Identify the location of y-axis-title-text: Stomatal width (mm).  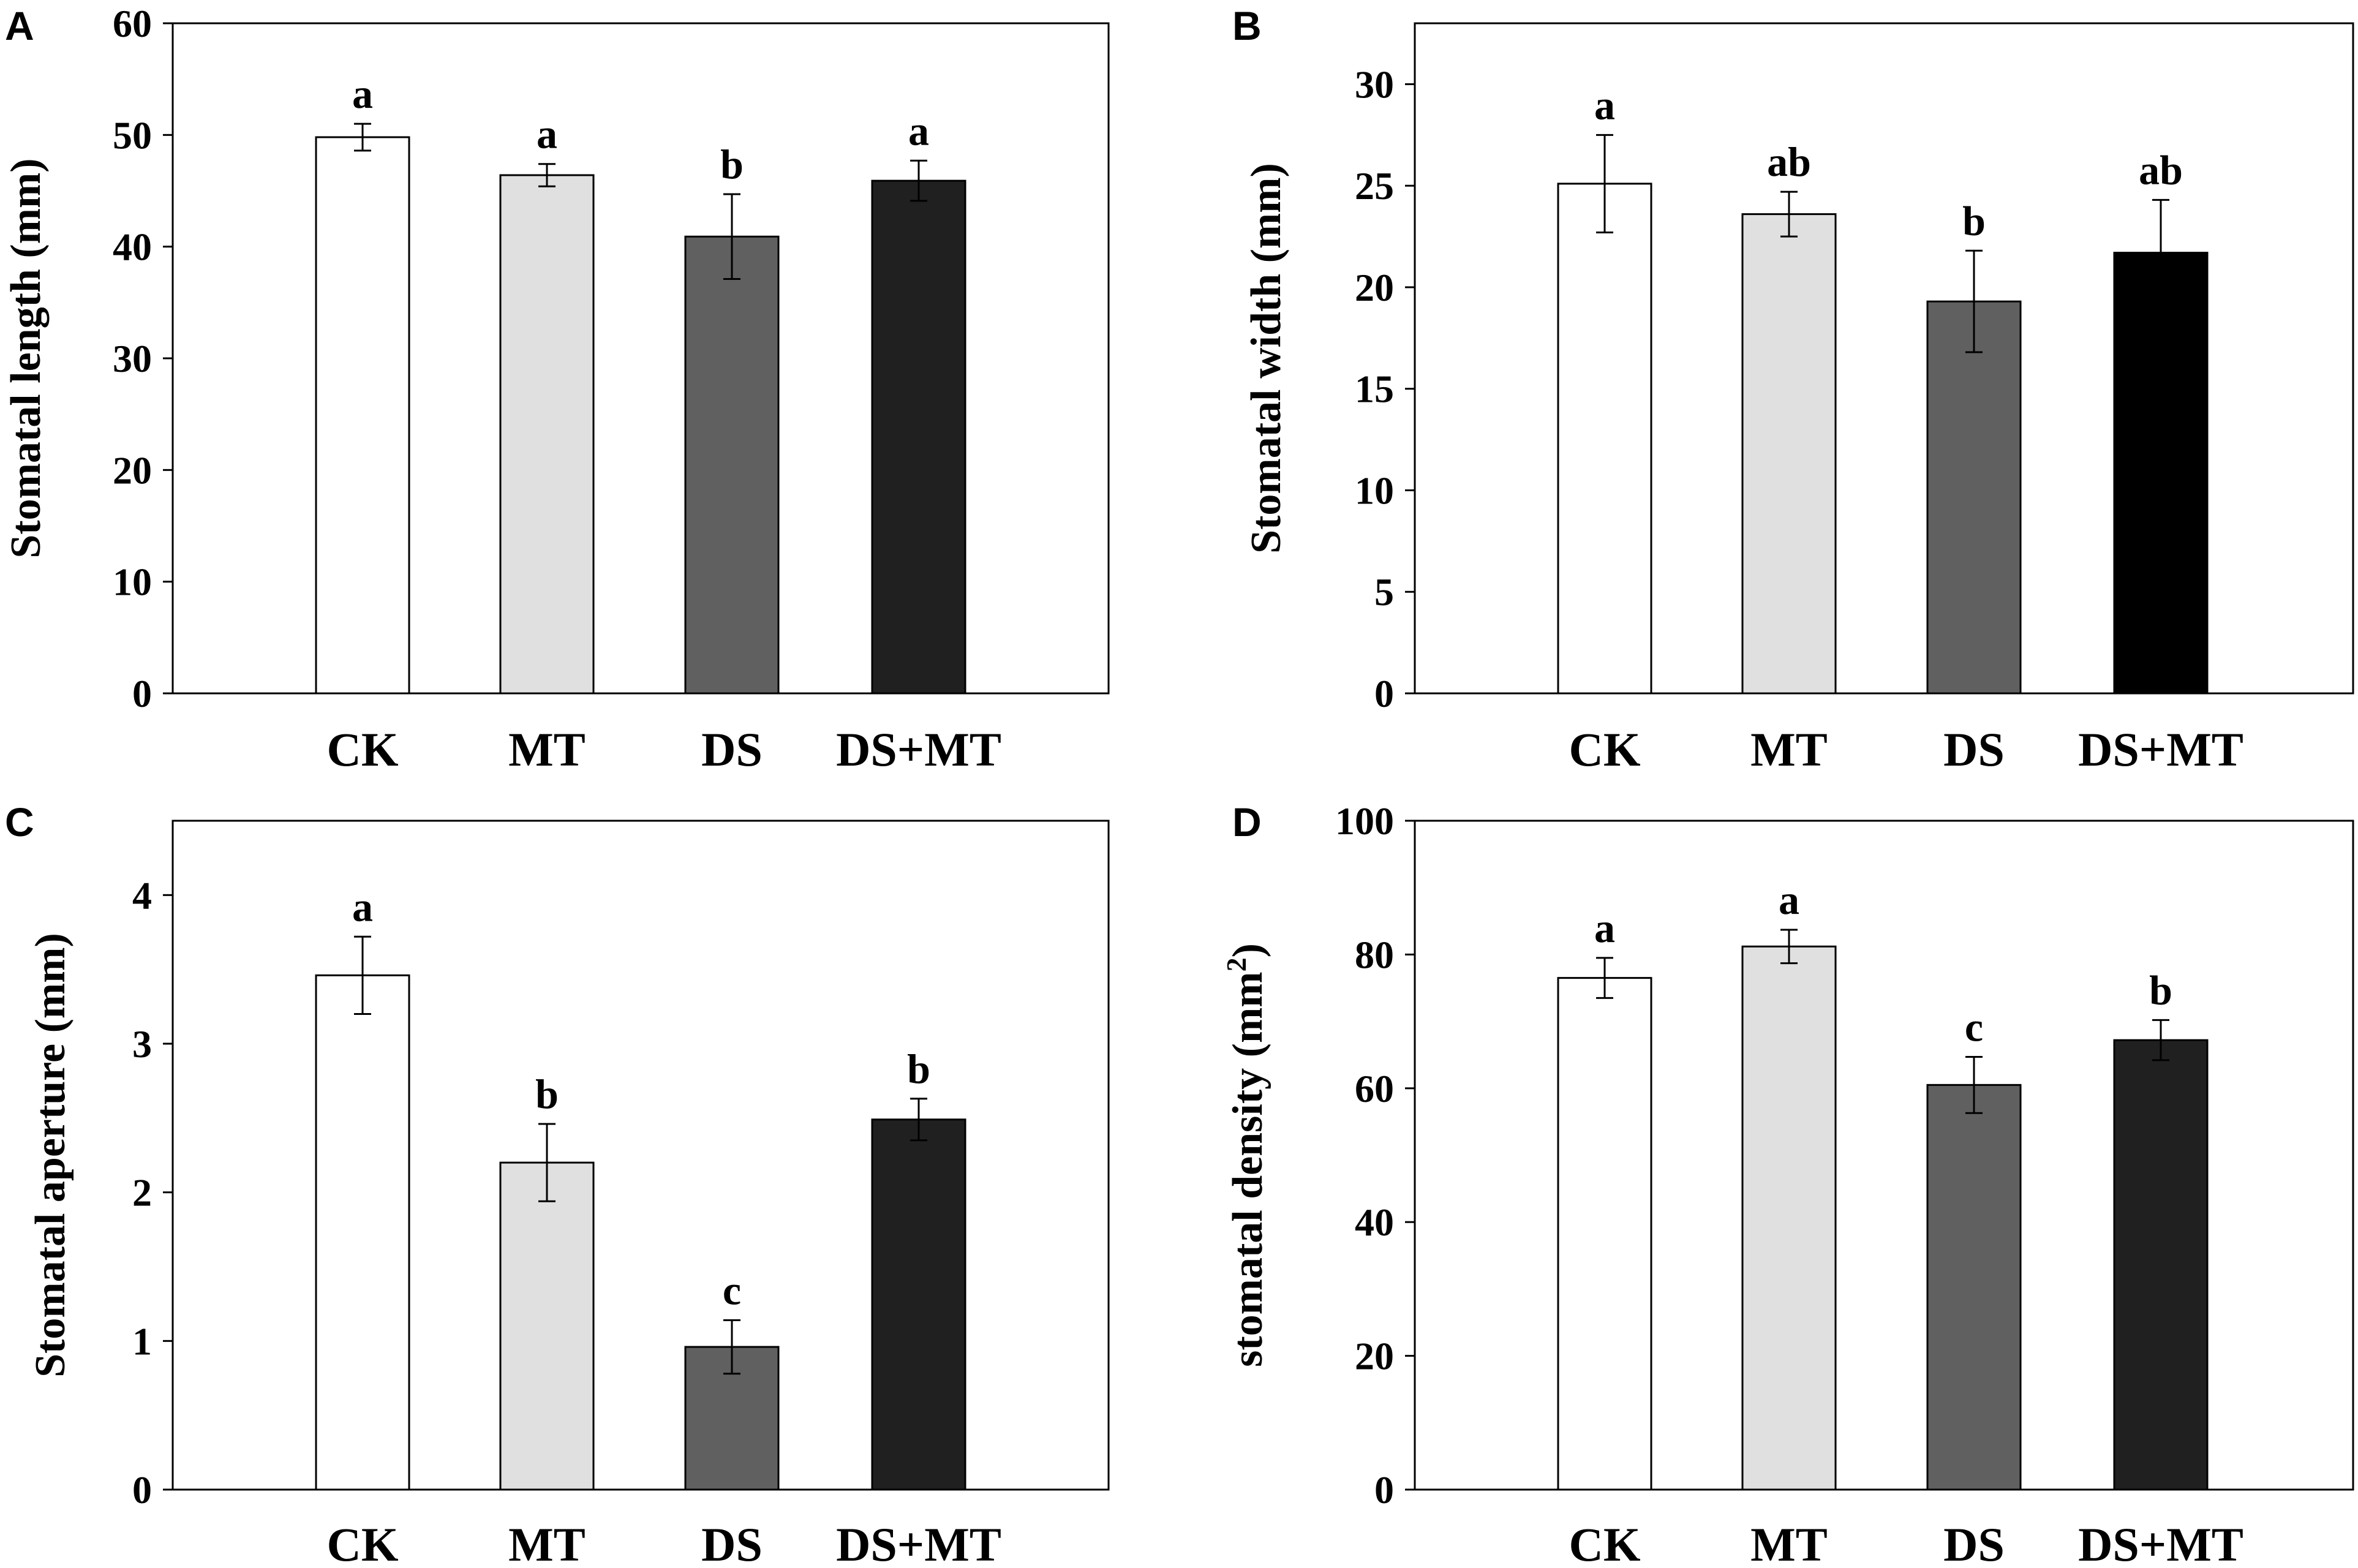
(1267, 359).